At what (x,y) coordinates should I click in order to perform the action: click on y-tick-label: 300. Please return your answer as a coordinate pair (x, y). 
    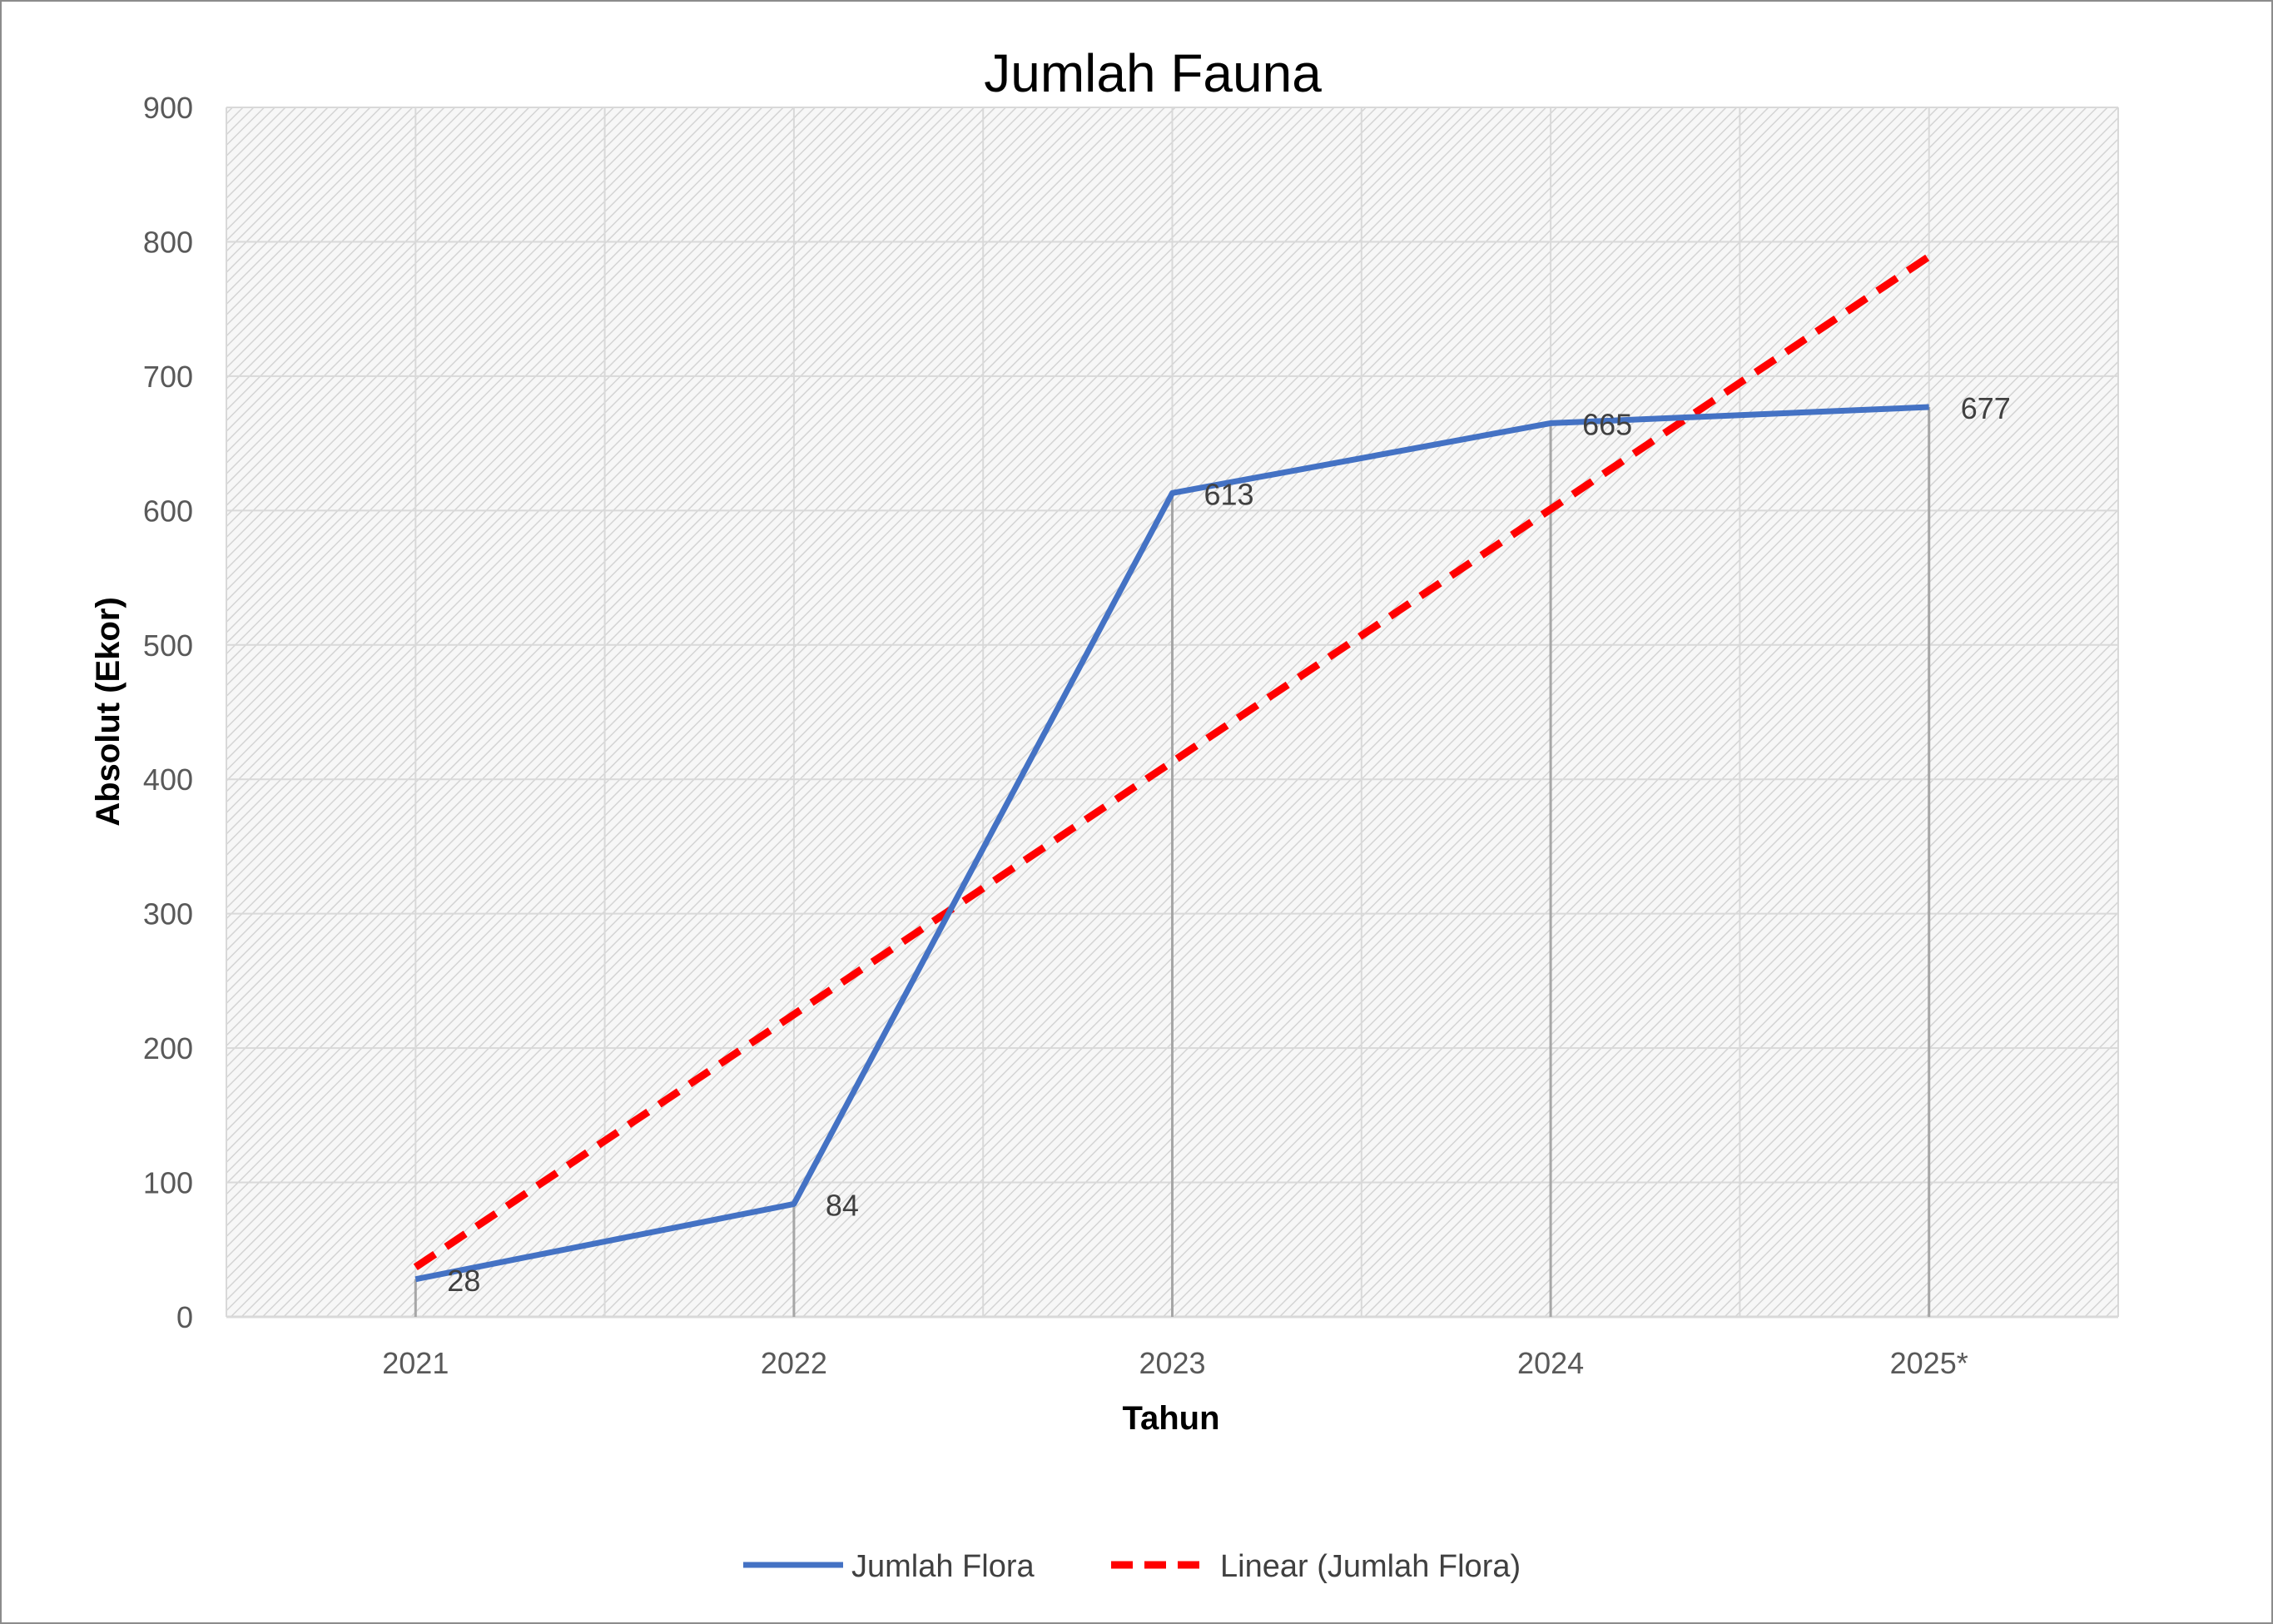
    Looking at the image, I should click on (168, 914).